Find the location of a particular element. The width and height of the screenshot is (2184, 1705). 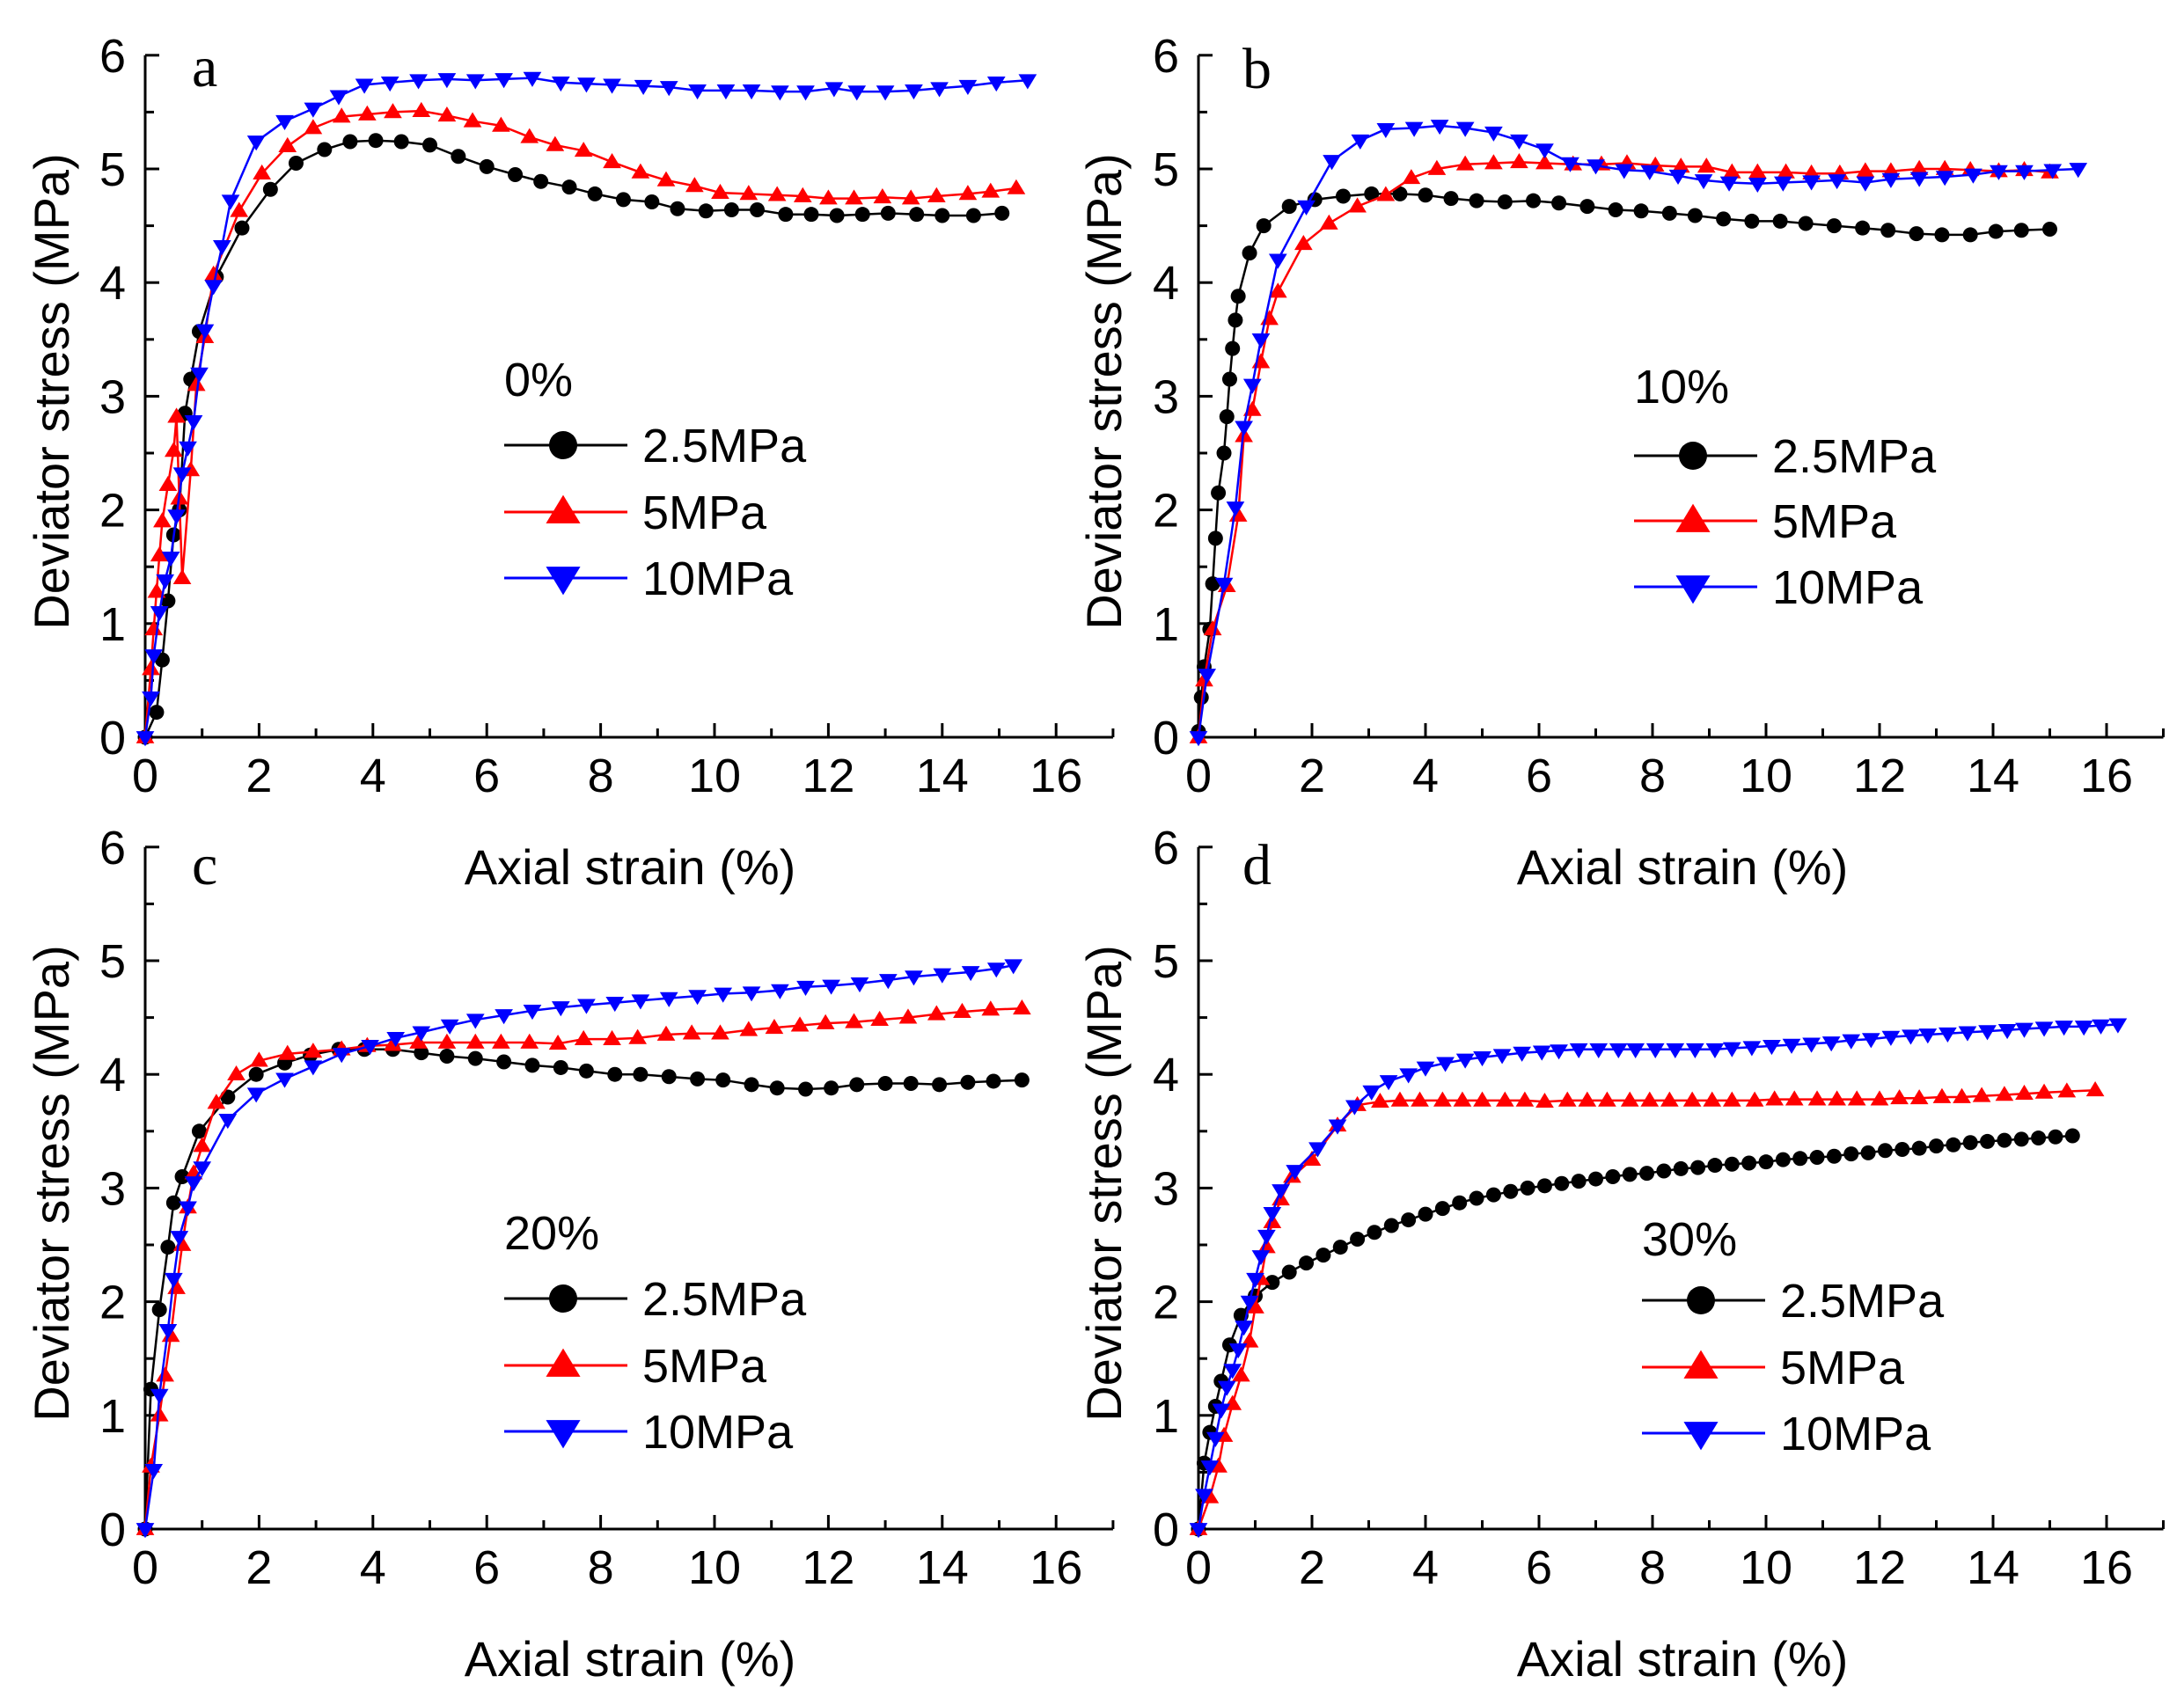

x-tick-label: 12 is located at coordinates (1879, 776).